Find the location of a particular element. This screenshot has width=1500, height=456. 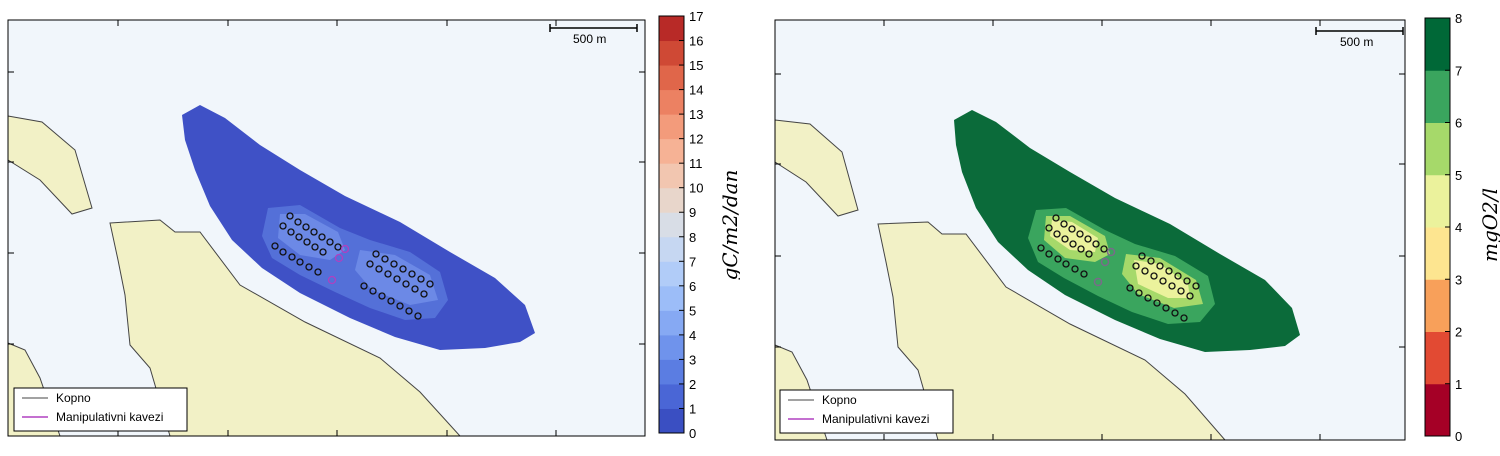

left-colorbar-tick-label: 12 is located at coordinates (696, 139).